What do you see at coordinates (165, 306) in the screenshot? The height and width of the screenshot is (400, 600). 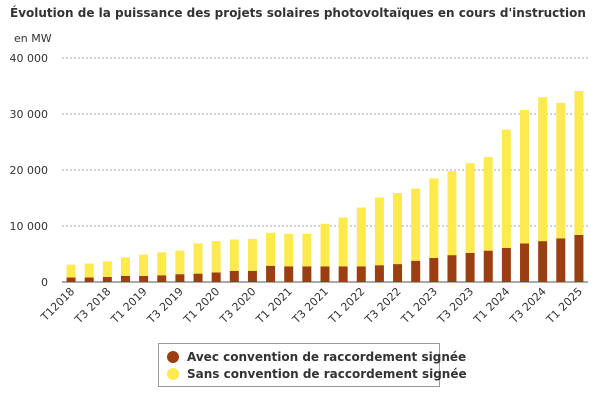 I see `x-tick-label: T3 2019` at bounding box center [165, 306].